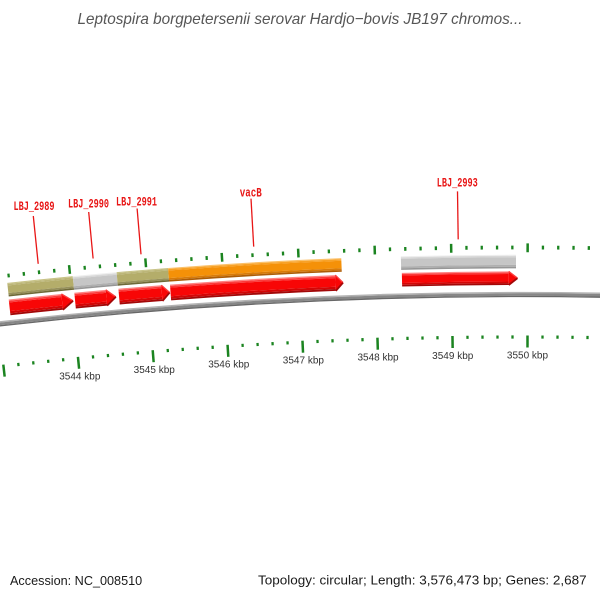 The height and width of the screenshot is (600, 600). Describe the element at coordinates (304, 361) in the screenshot. I see `svg-text: 3547 kbp` at that location.